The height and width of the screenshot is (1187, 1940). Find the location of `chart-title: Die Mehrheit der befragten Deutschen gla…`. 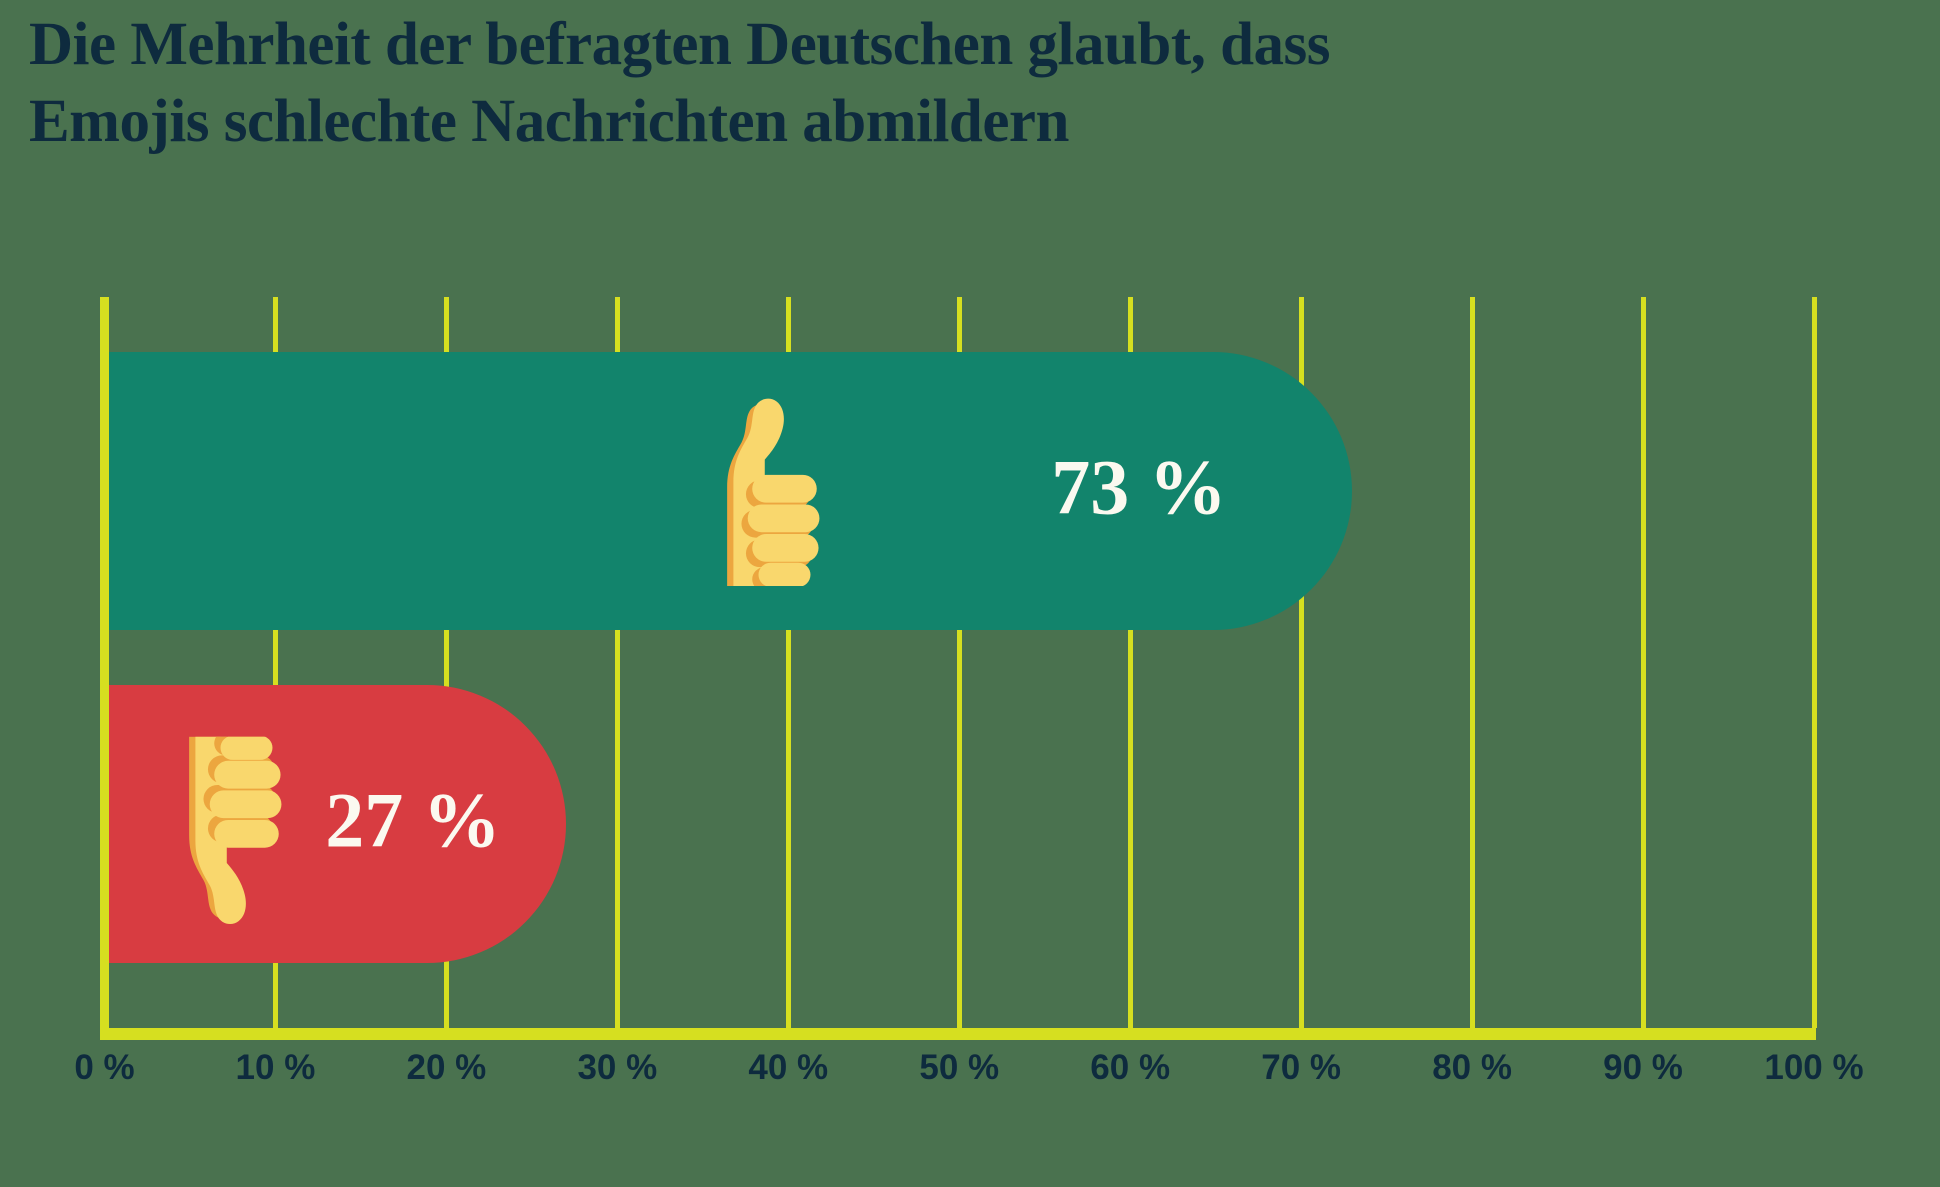

chart-title: Die Mehrheit der befragten Deutschen gla… is located at coordinates (680, 83).